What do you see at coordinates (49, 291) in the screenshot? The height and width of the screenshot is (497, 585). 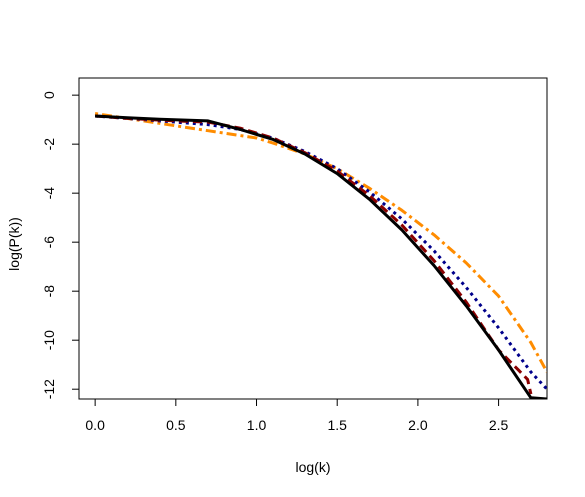 I see `y-tick-label: -8` at bounding box center [49, 291].